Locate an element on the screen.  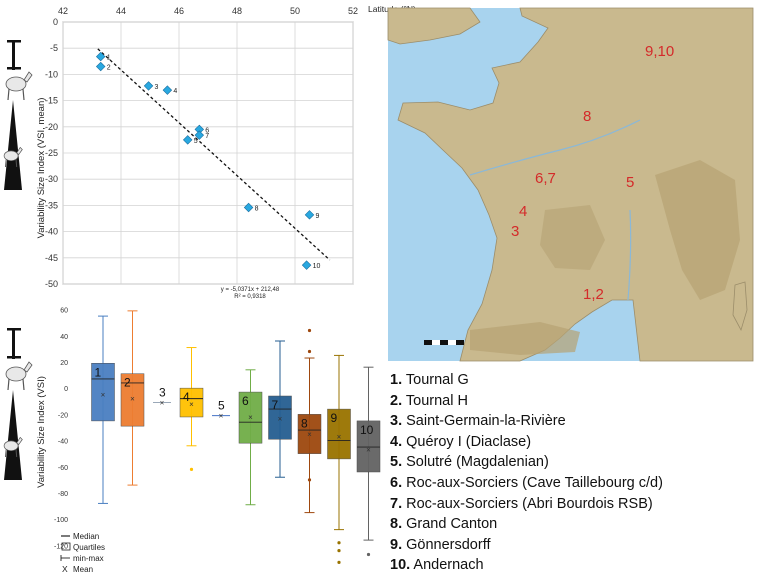
site-name: Andernach is located at coordinates (448, 565).